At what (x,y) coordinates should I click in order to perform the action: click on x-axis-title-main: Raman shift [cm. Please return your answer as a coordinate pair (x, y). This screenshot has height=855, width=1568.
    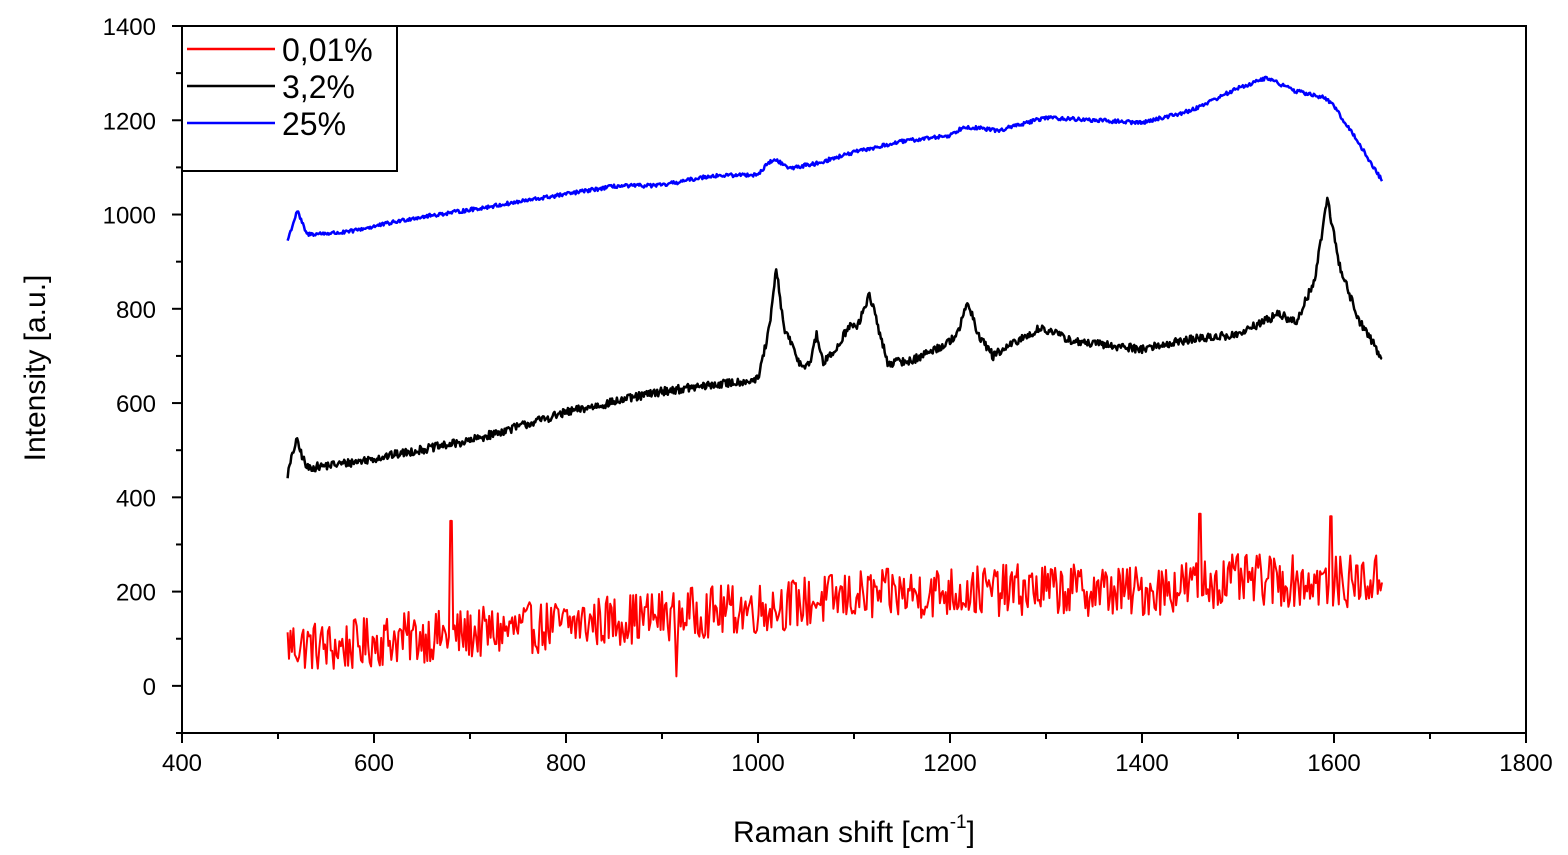
    Looking at the image, I should click on (841, 832).